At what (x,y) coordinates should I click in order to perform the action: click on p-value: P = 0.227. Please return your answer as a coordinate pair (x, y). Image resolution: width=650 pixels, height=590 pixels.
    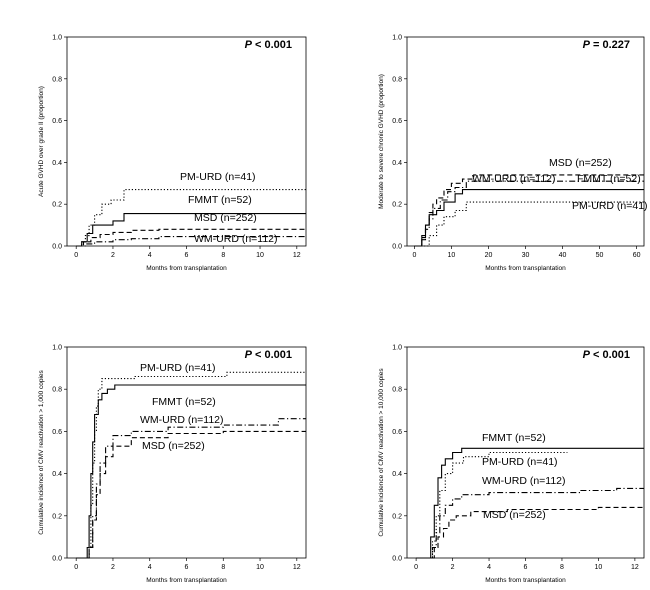
    Looking at the image, I should click on (606, 45).